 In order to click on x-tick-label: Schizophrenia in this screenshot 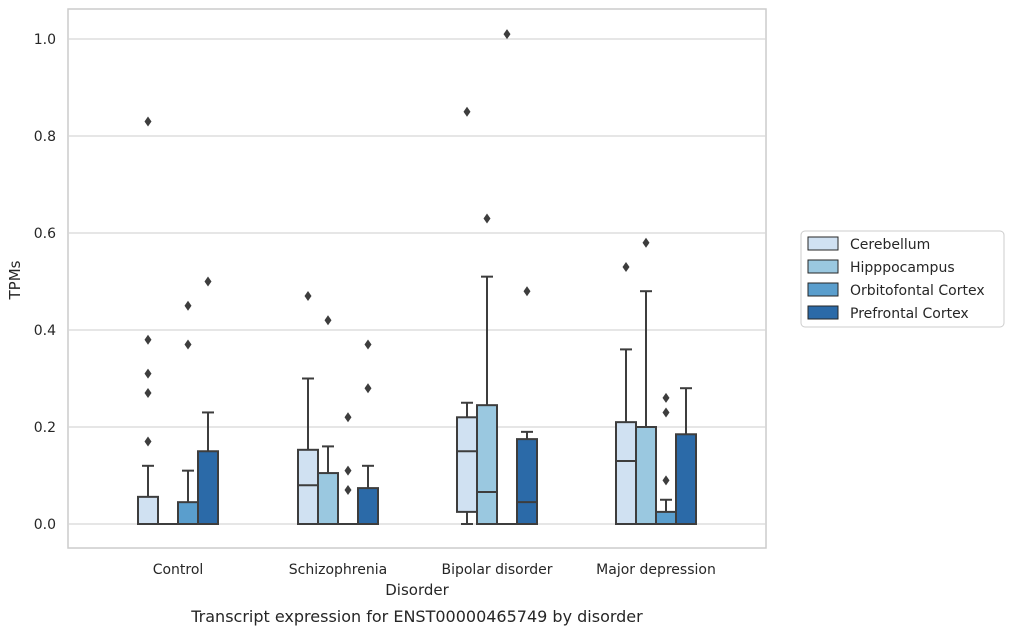, I will do `click(338, 570)`.